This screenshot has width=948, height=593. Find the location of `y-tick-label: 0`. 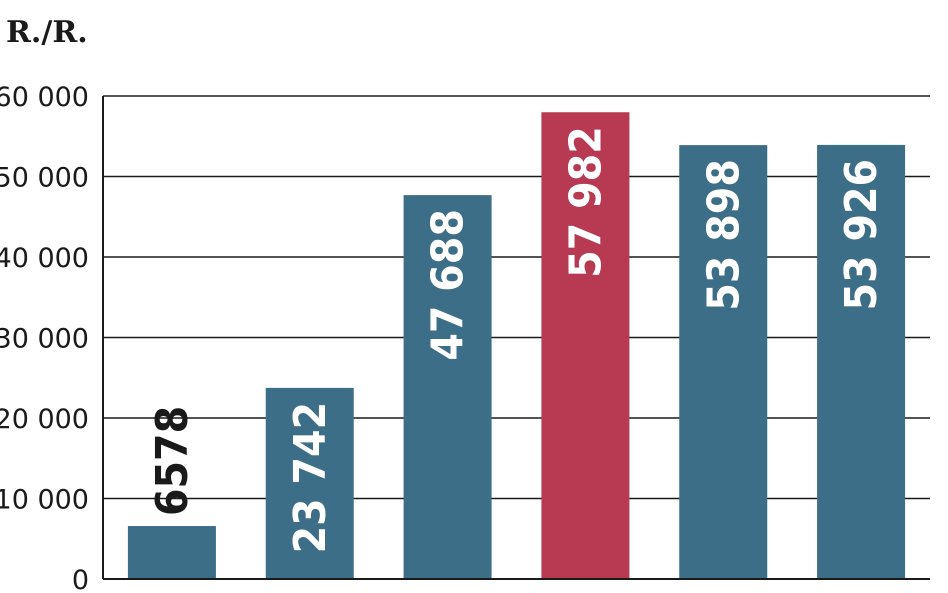

y-tick-label: 0 is located at coordinates (80, 579).